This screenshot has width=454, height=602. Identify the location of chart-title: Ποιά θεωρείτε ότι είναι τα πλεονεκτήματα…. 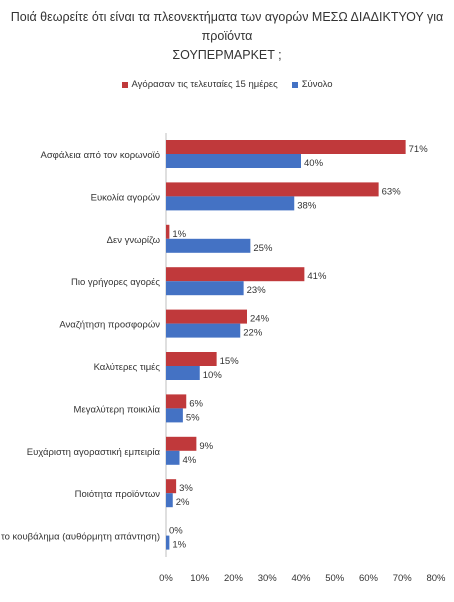
(227, 36).